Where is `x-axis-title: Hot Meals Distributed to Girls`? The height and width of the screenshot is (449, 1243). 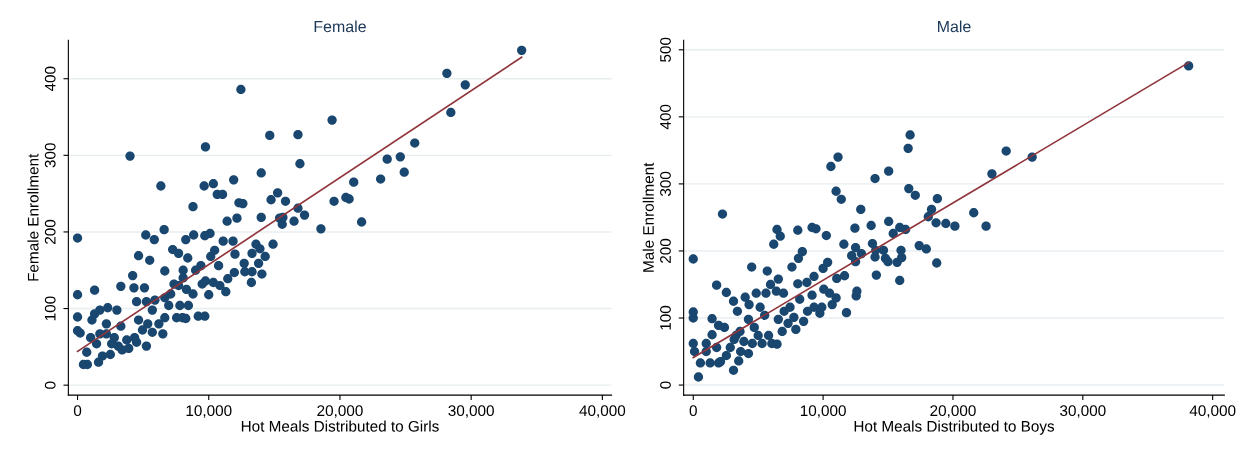 x-axis-title: Hot Meals Distributed to Girls is located at coordinates (340, 426).